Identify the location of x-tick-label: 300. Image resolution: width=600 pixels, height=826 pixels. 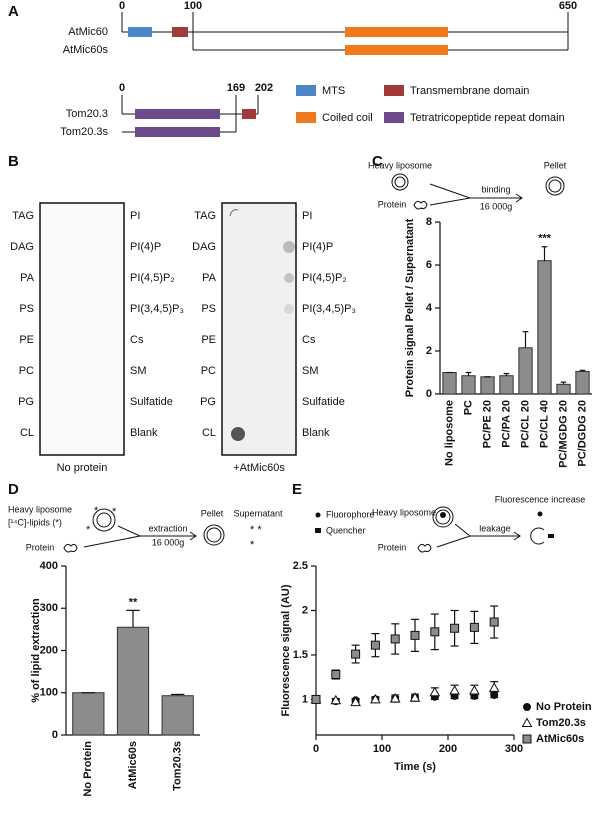
(514, 749).